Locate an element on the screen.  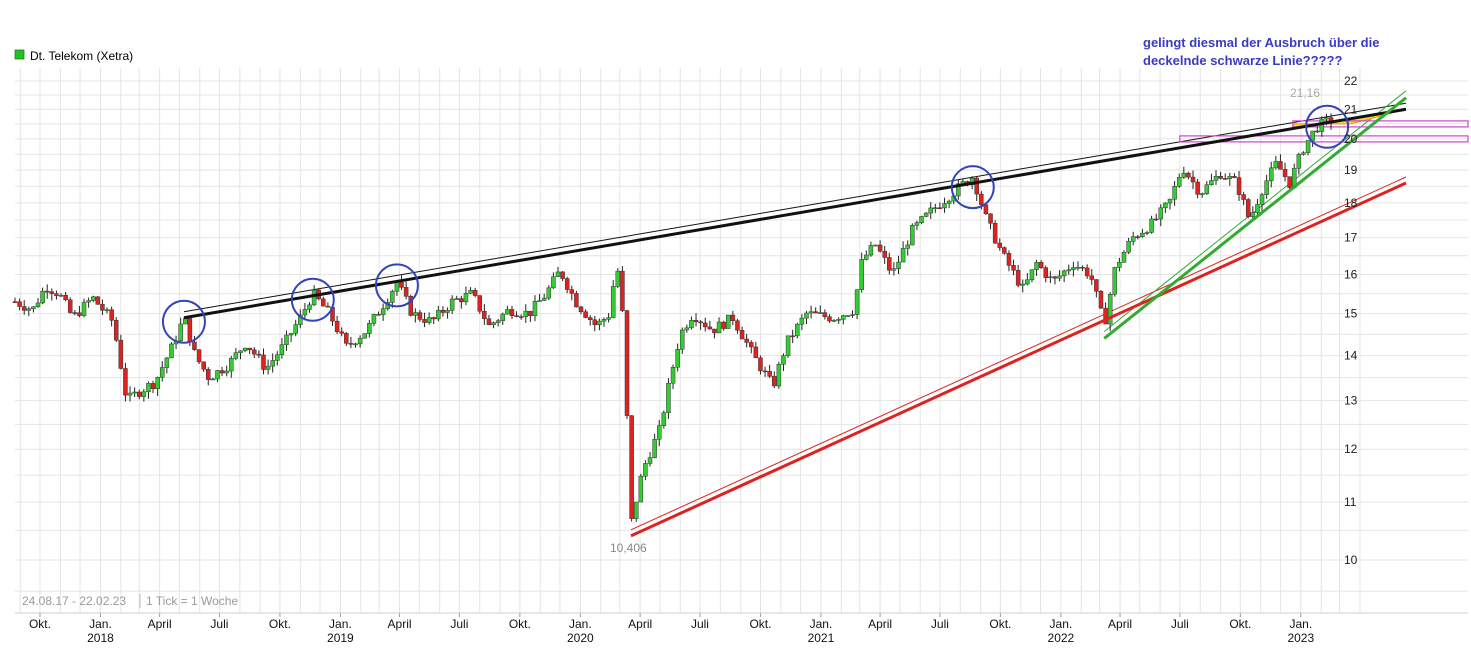
x-tick-year: 2020 is located at coordinates (580, 638).